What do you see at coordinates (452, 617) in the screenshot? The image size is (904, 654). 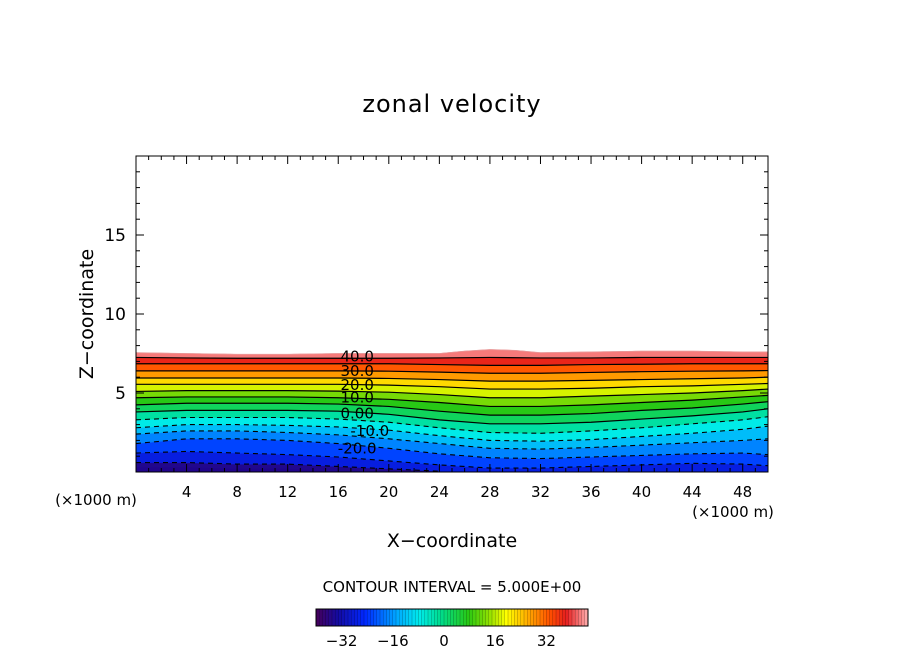 I see `colorbar-frame` at bounding box center [452, 617].